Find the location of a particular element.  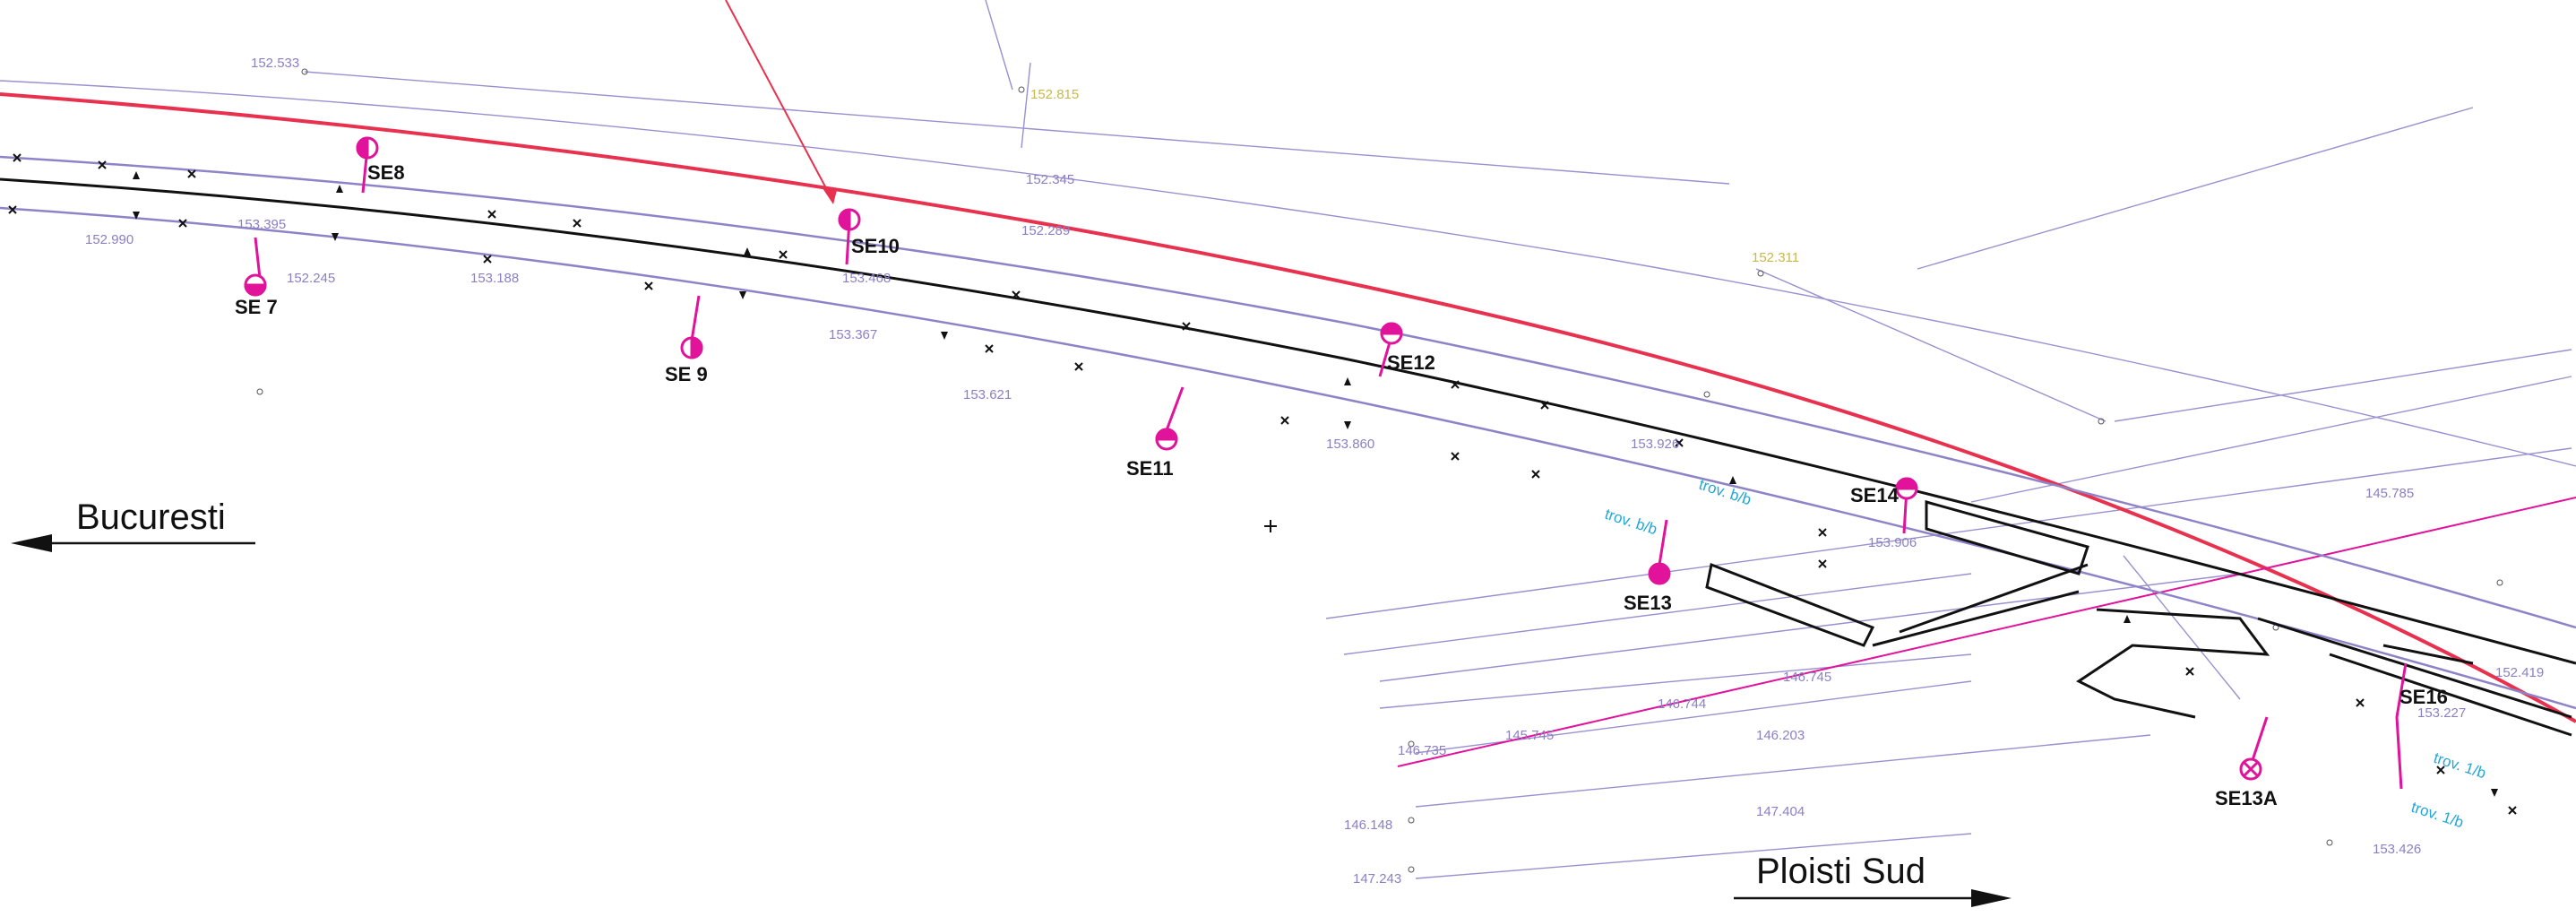

direction-right: Ploisti Sud is located at coordinates (1873, 879).